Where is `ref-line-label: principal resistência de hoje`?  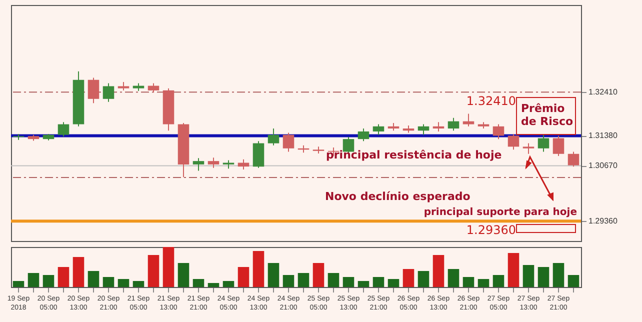 ref-line-label: principal resistência de hoje is located at coordinates (414, 155).